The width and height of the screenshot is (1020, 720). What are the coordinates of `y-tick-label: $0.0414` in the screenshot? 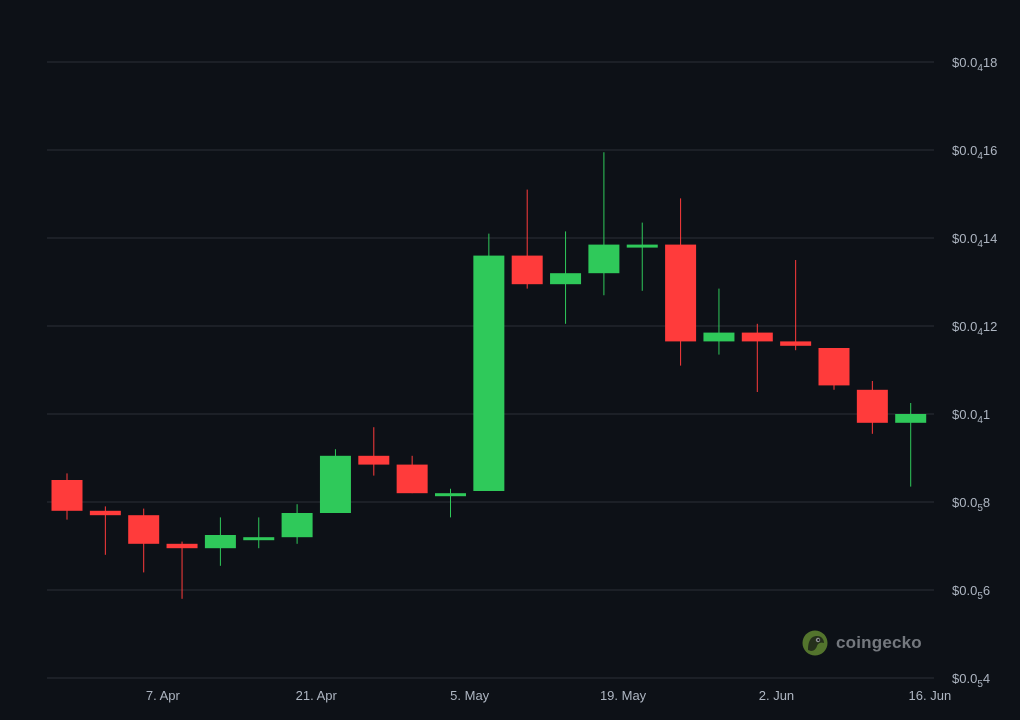 It's located at (974, 240).